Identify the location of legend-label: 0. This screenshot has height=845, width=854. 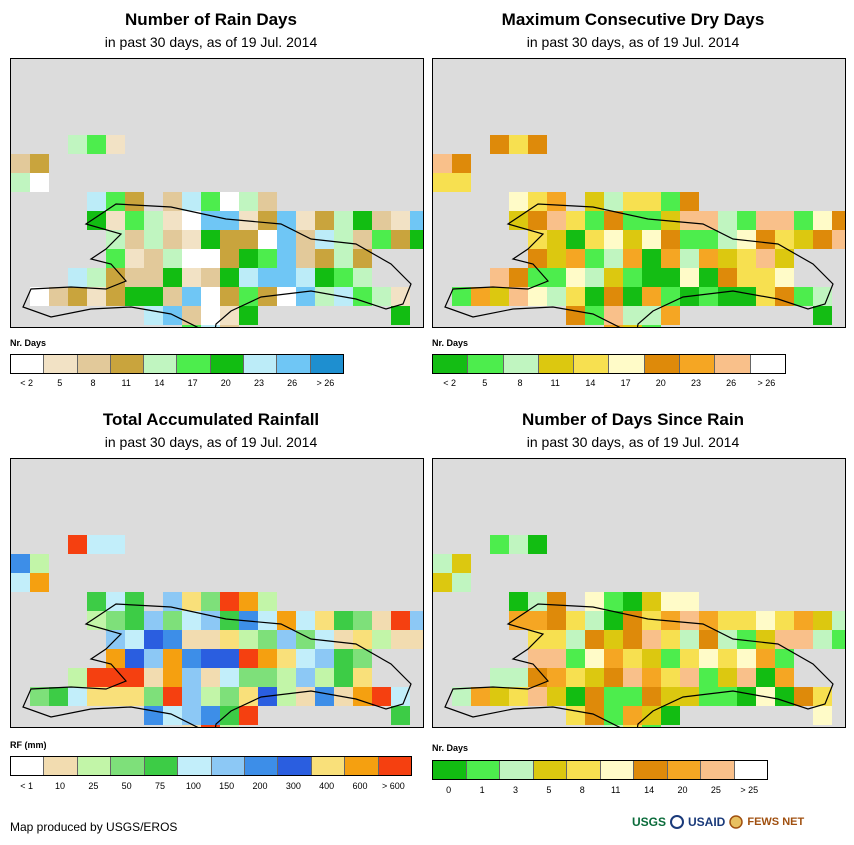
(449, 790).